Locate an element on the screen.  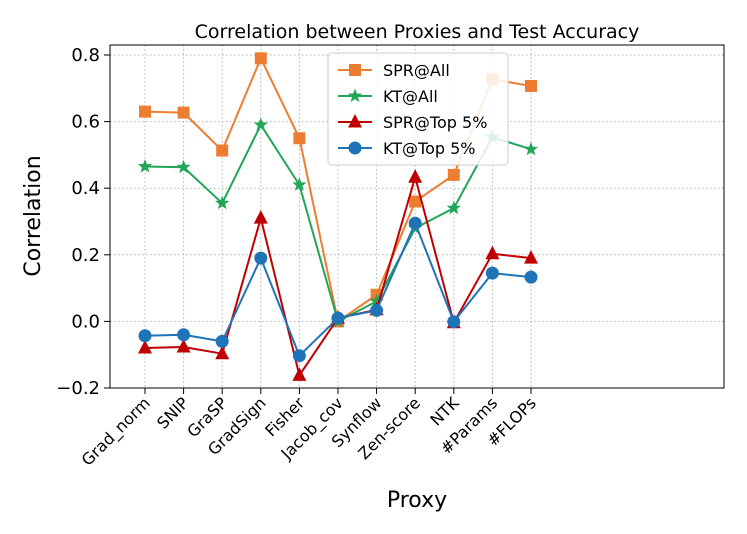
legend-label: SPR@All is located at coordinates (416, 70).